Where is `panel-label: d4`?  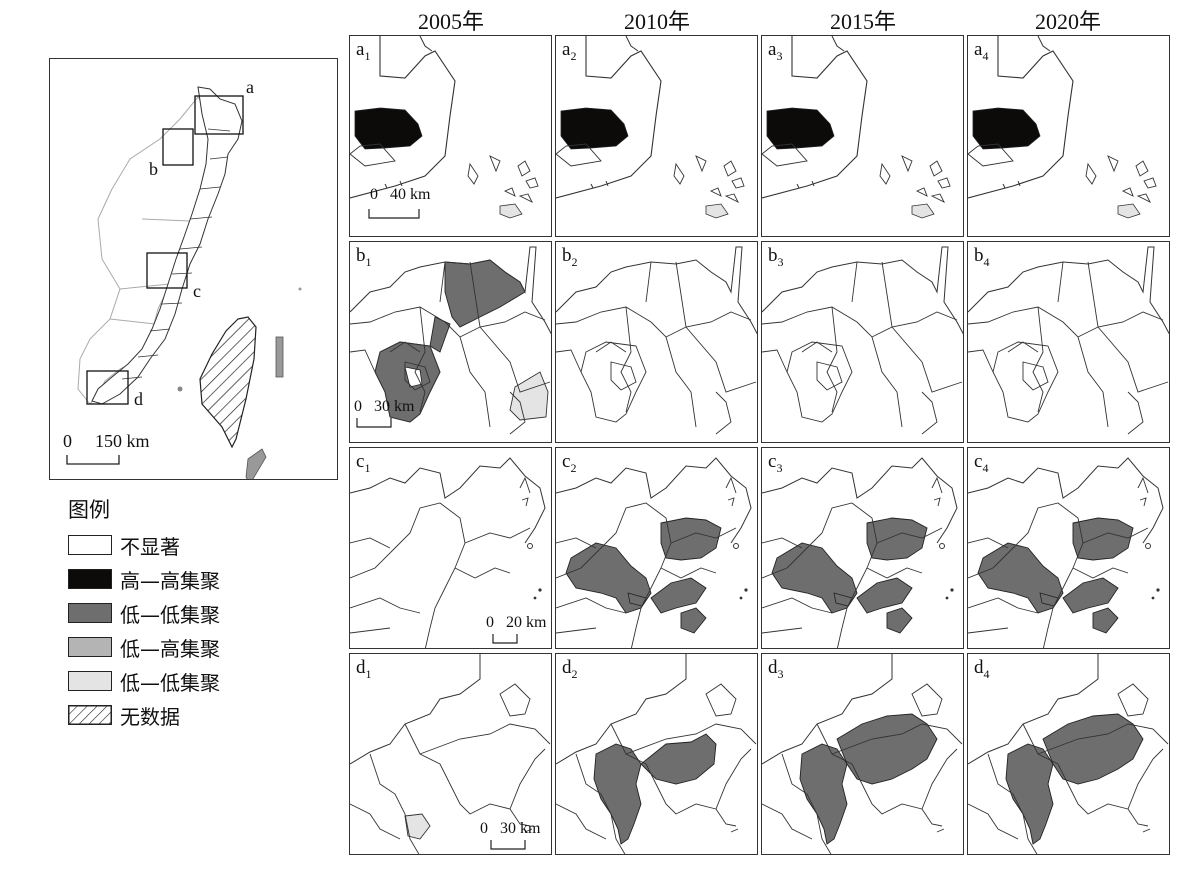
panel-label: d4 is located at coordinates (982, 669).